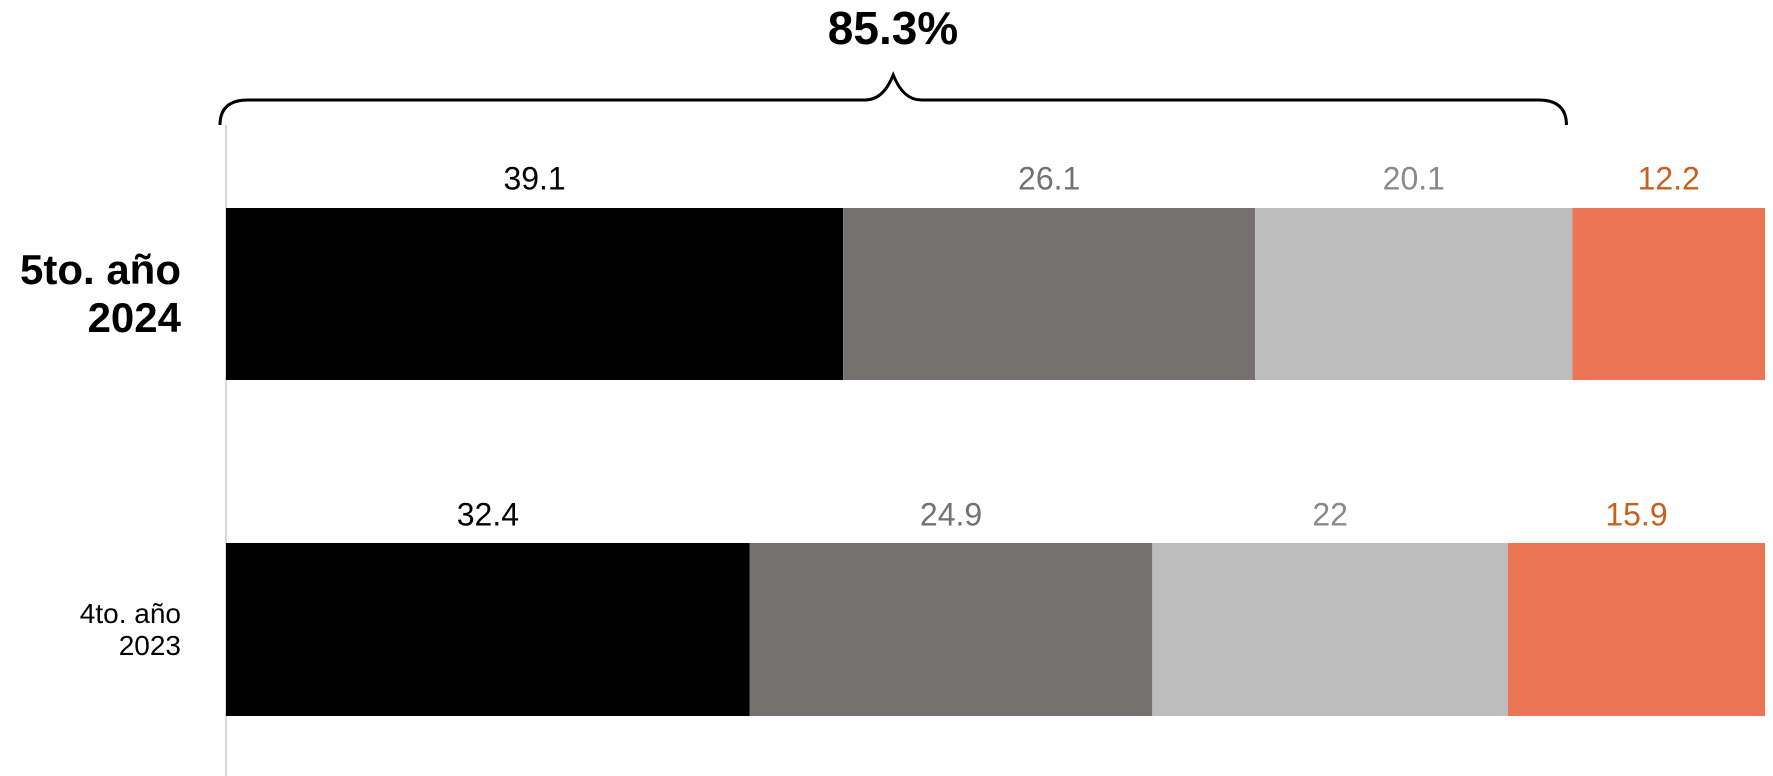 This screenshot has width=1773, height=776. I want to click on data-label: 20.1, so click(1414, 178).